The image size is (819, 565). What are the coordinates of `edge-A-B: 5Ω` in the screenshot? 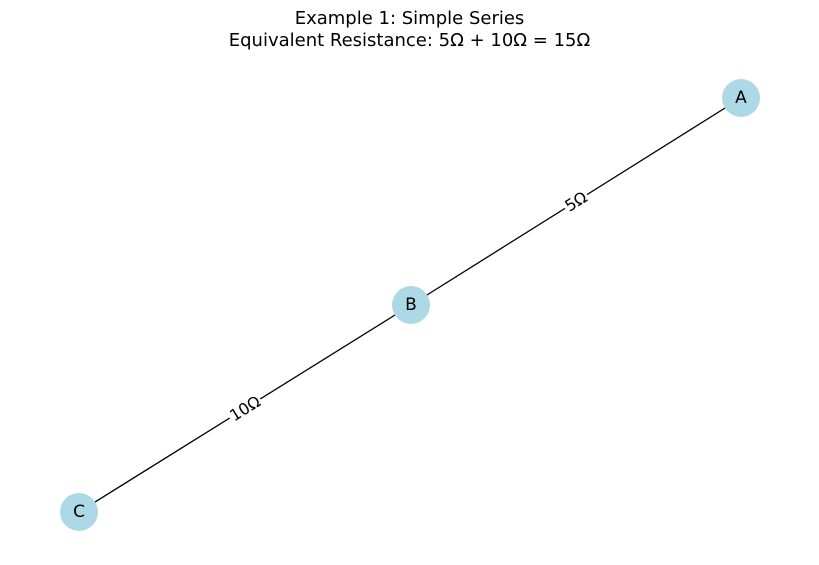 It's located at (576, 201).